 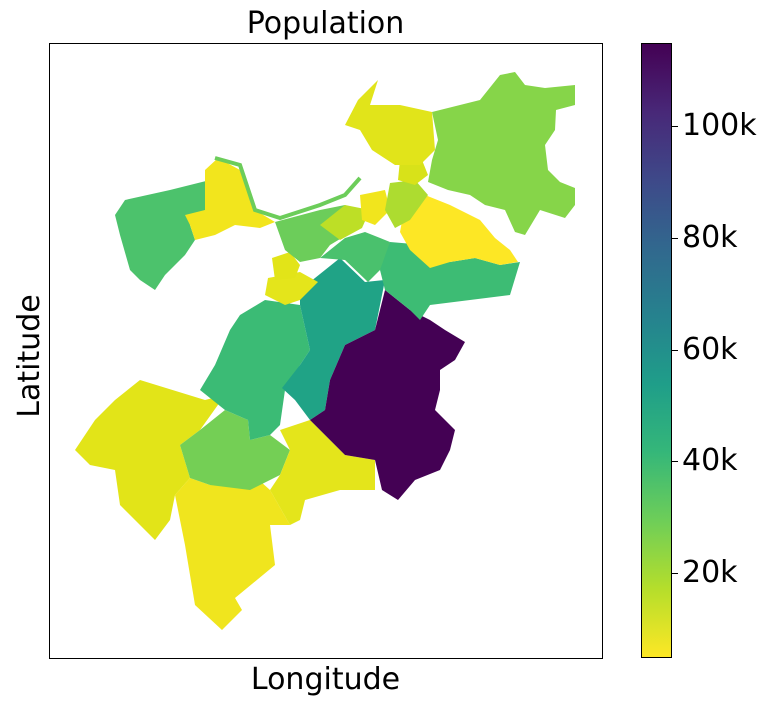 What do you see at coordinates (325, 23) in the screenshot?
I see `map-title: Population` at bounding box center [325, 23].